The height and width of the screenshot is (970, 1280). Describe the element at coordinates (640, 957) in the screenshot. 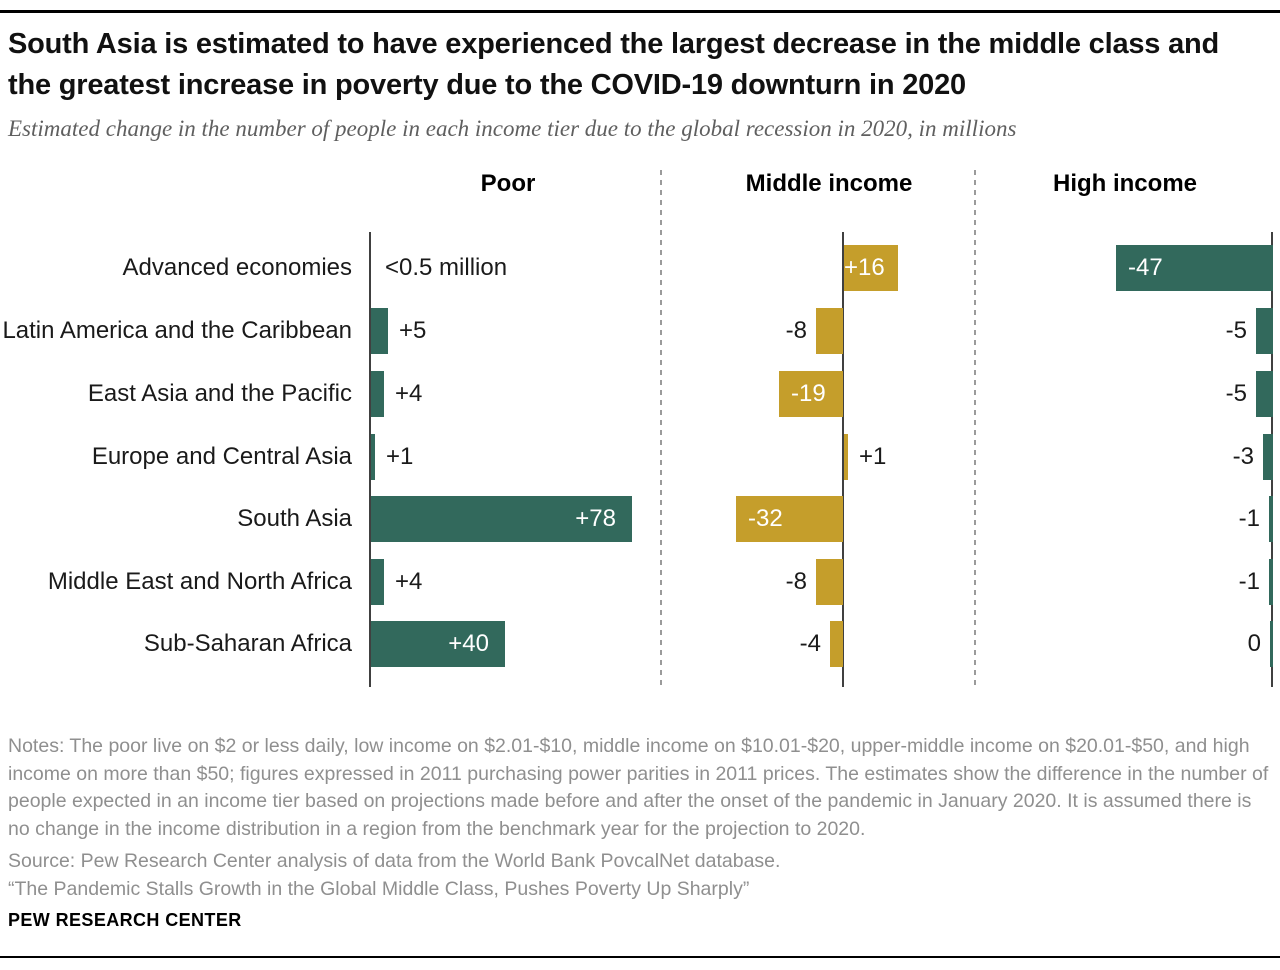

I see `bottom-rule` at that location.